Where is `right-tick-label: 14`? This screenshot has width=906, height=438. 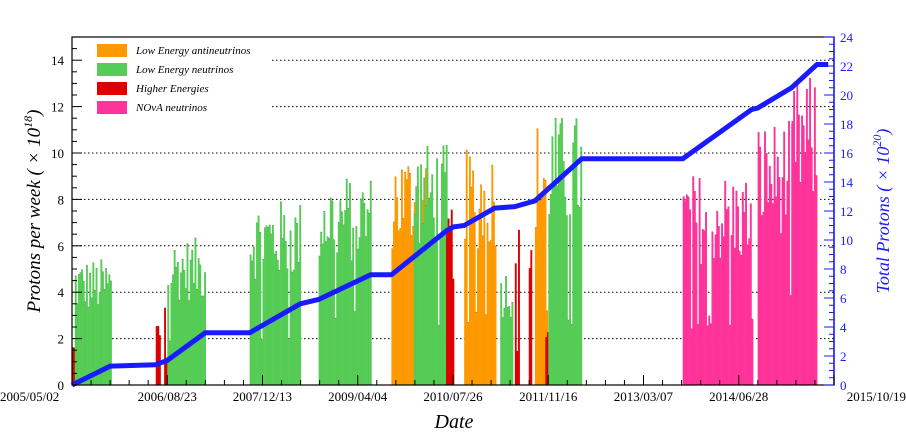 right-tick-label: 14 is located at coordinates (847, 182).